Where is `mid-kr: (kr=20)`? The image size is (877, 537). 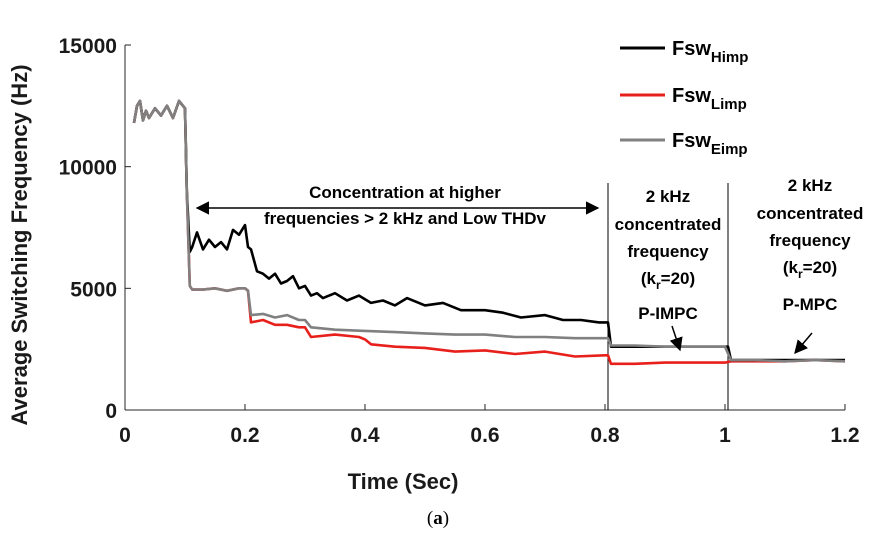 mid-kr: (kr=20) is located at coordinates (668, 280).